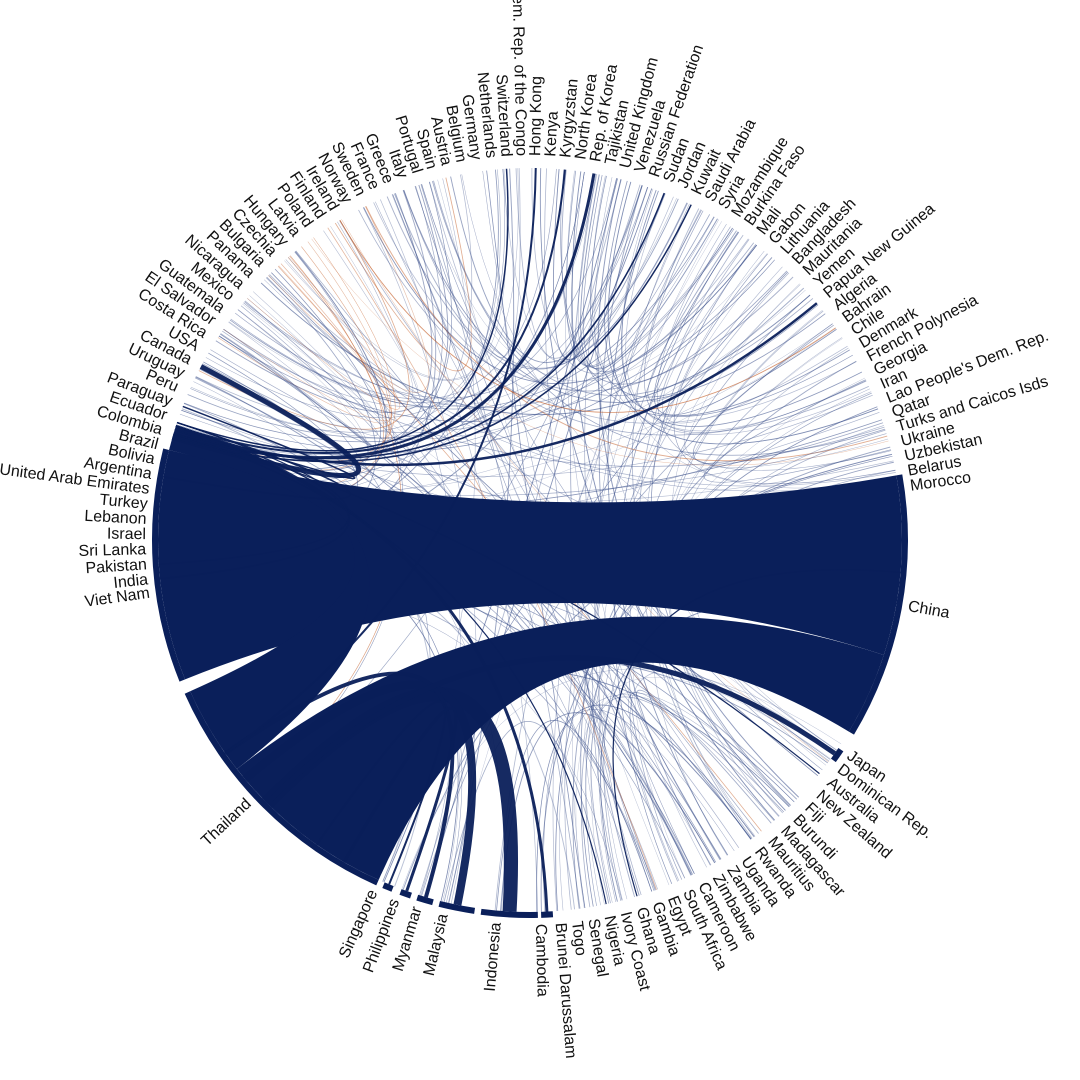  Describe the element at coordinates (929, 610) in the screenshot. I see `label-china: China` at that location.